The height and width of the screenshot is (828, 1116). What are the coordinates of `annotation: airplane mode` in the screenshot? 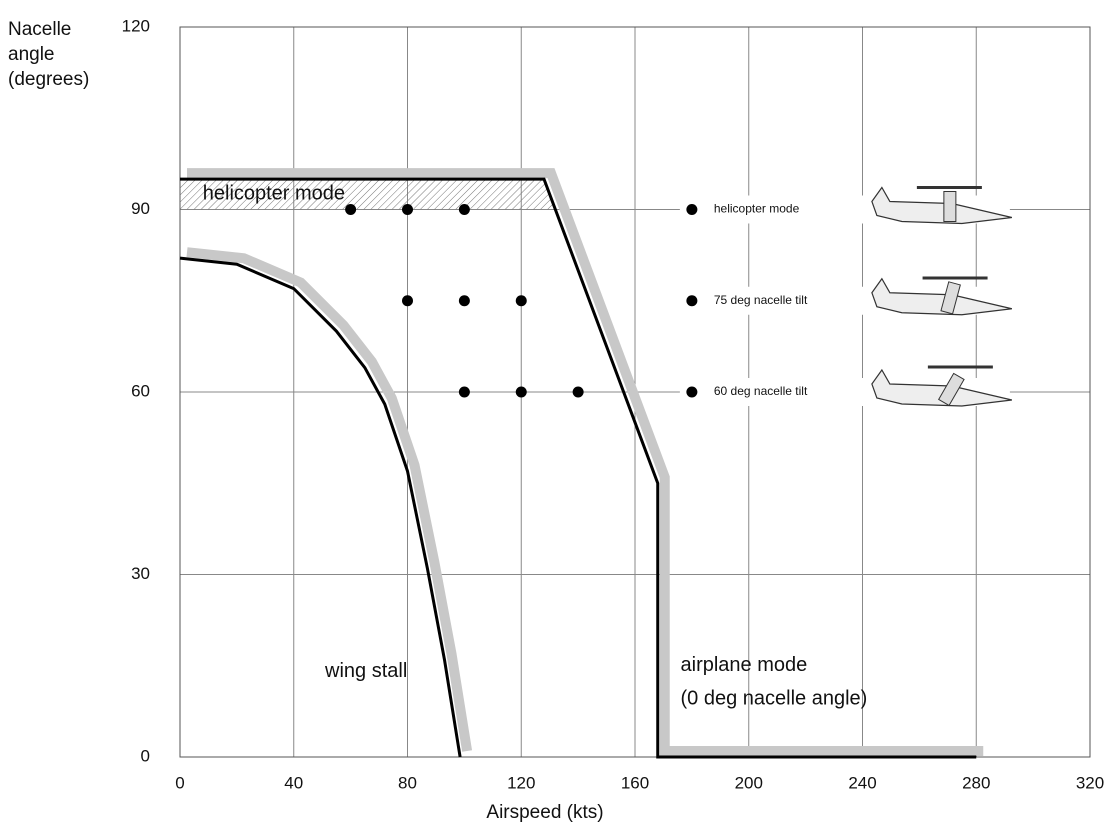 It's located at (744, 665).